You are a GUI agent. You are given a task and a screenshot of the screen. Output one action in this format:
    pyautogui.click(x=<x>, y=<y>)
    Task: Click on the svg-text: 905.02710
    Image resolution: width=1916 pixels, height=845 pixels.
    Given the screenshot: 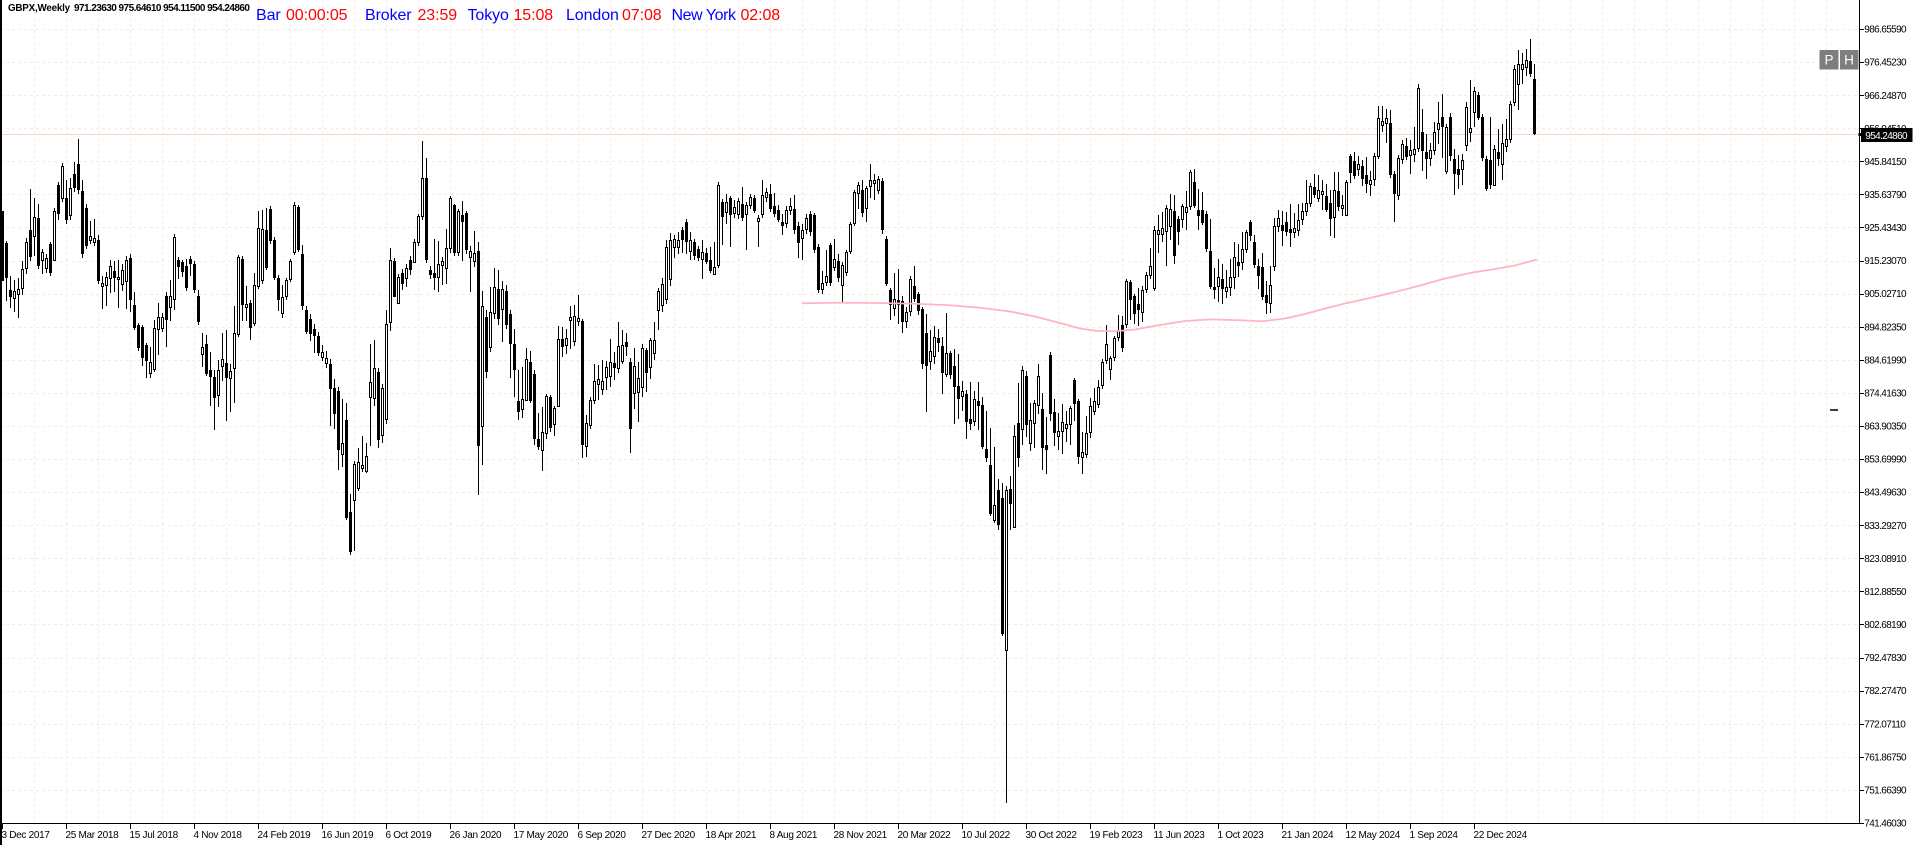 What is the action you would take?
    pyautogui.click(x=1885, y=294)
    